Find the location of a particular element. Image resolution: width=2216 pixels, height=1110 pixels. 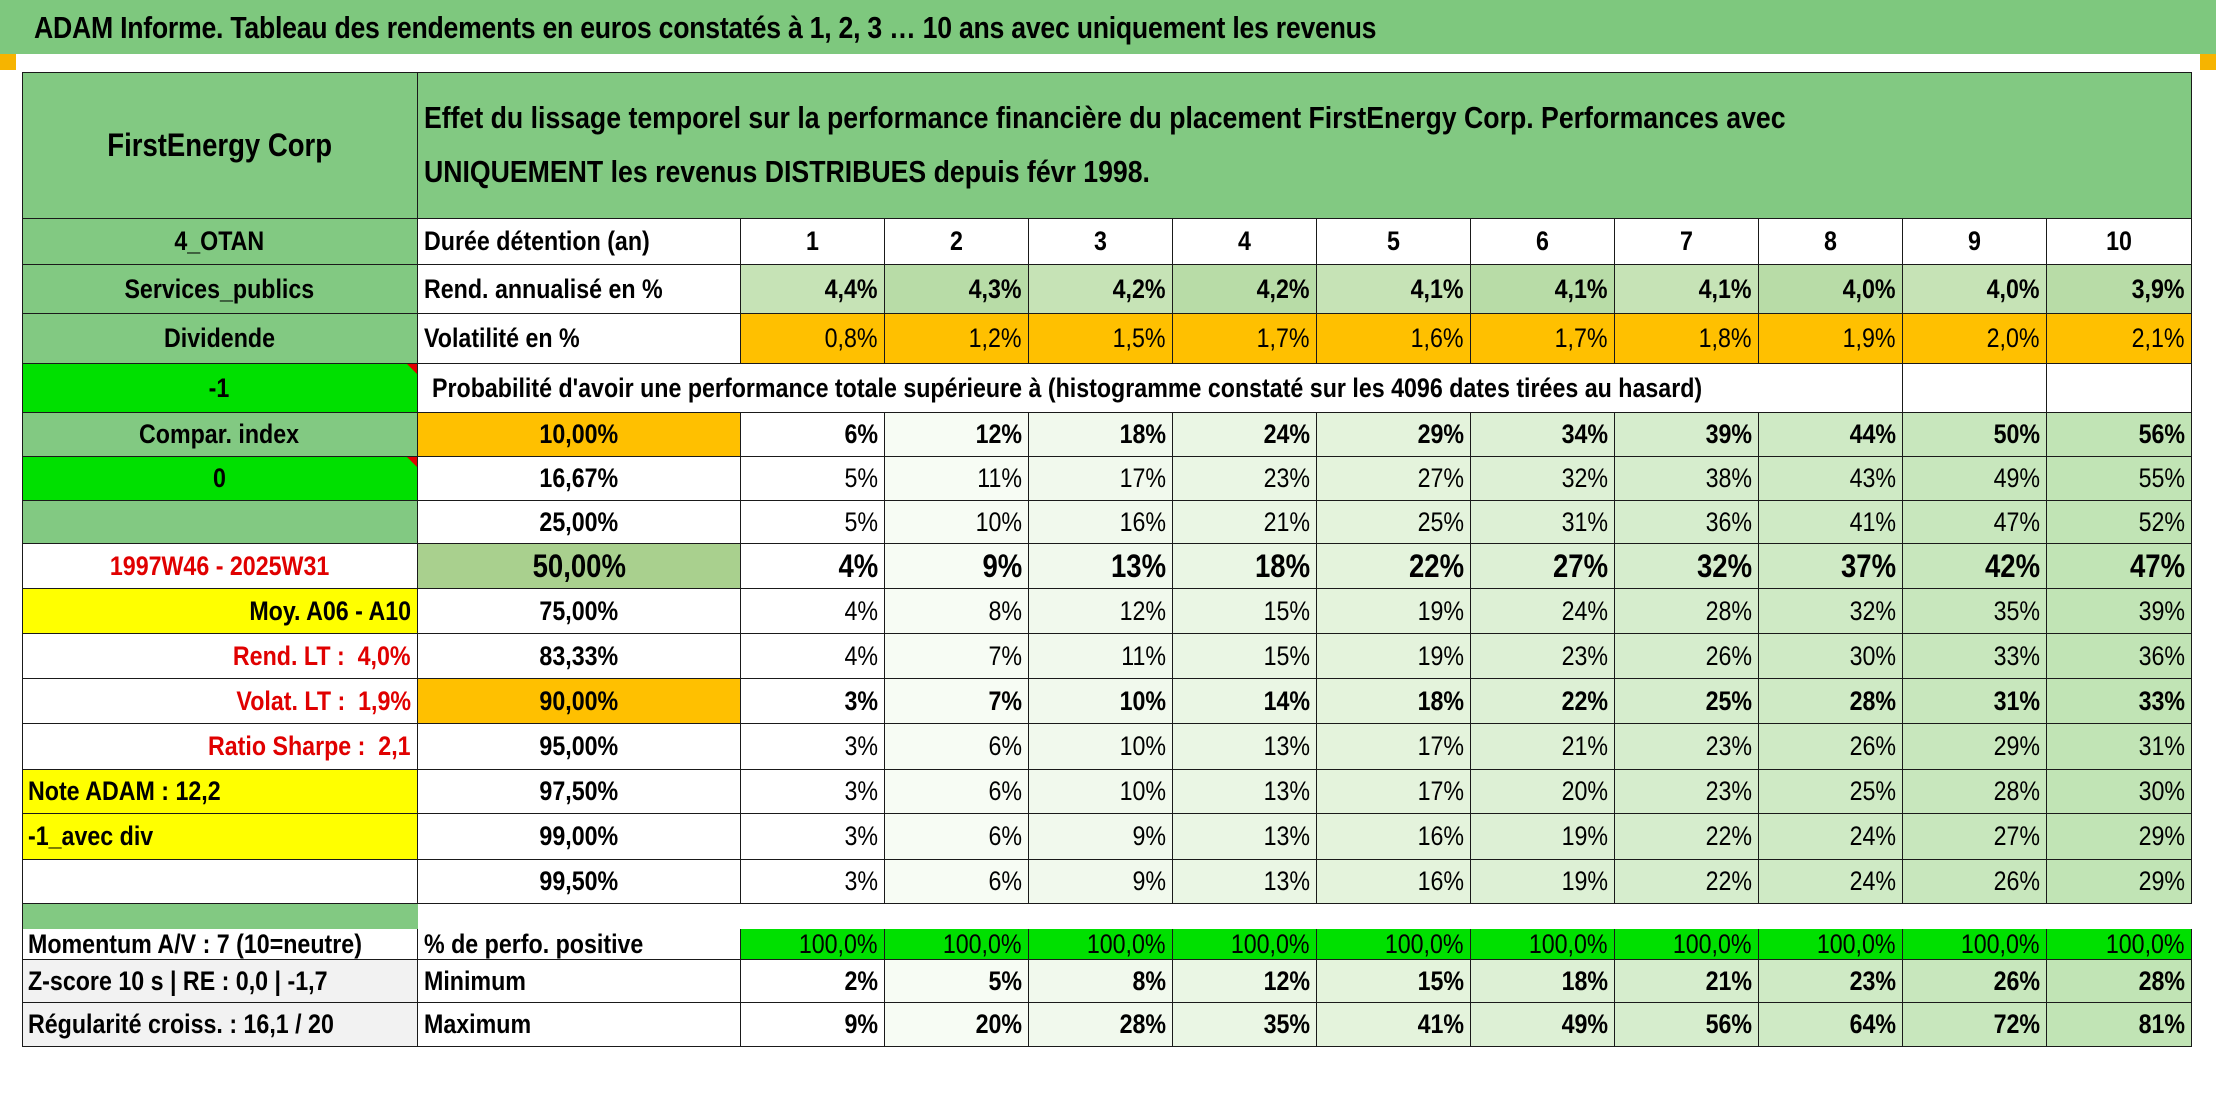

rend-value-text: 3,9% is located at coordinates (2158, 288).